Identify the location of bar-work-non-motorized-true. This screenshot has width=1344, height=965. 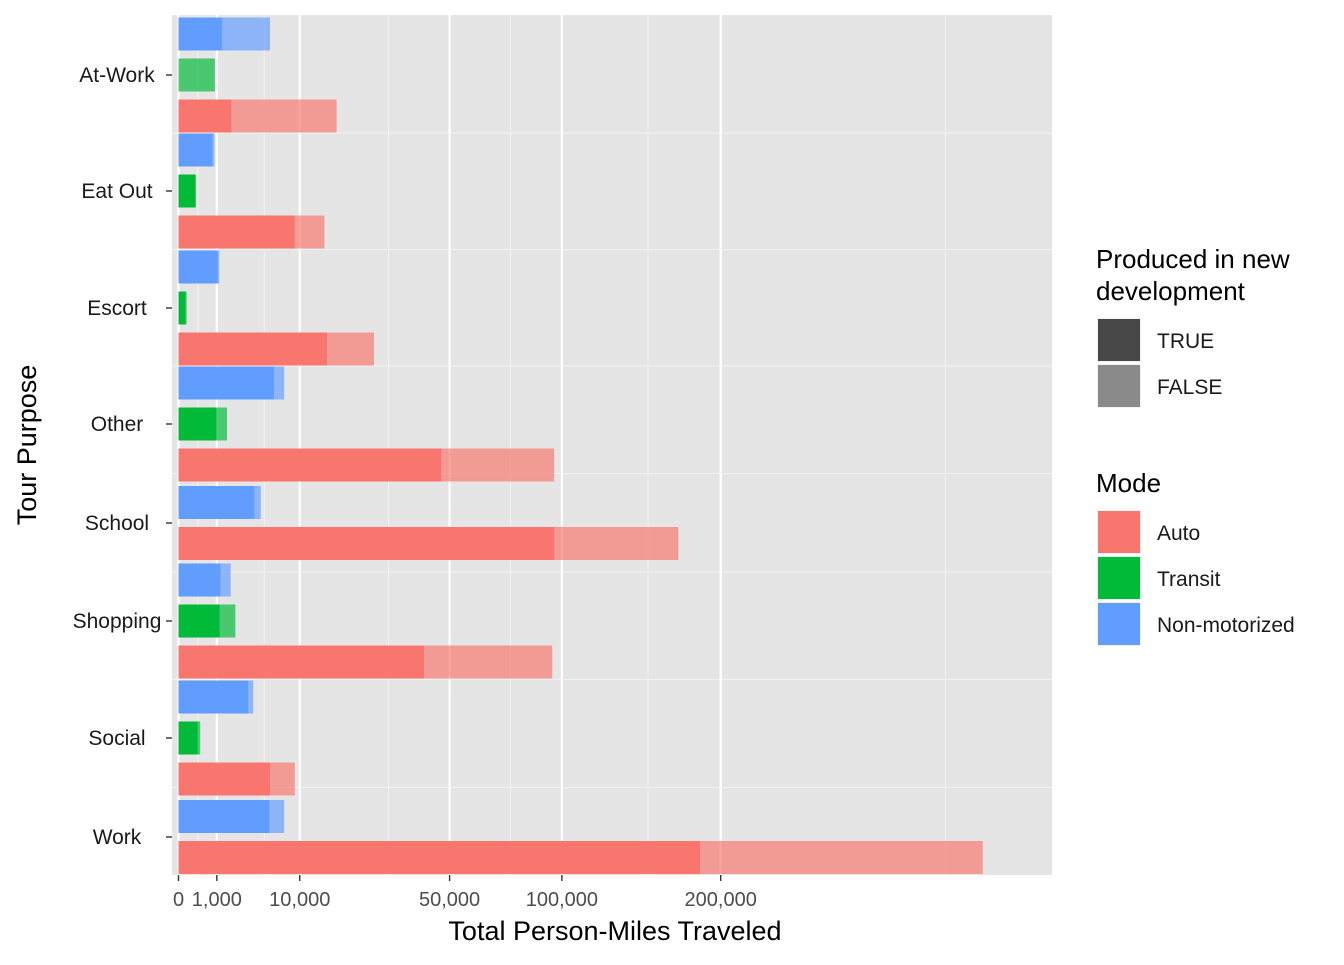
(224, 816).